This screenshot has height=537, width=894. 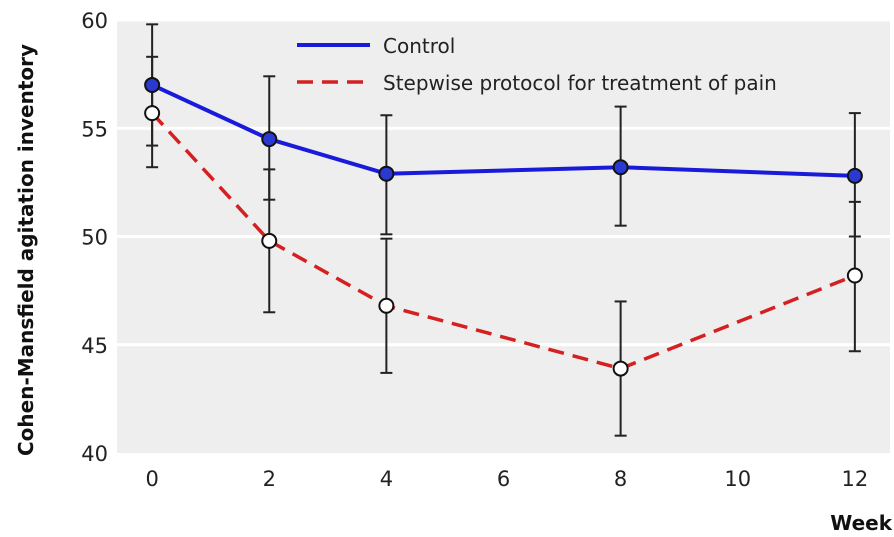 I want to click on x-axis-ticks: 0 2 4 6 8 10 12, so click(x=506, y=479).